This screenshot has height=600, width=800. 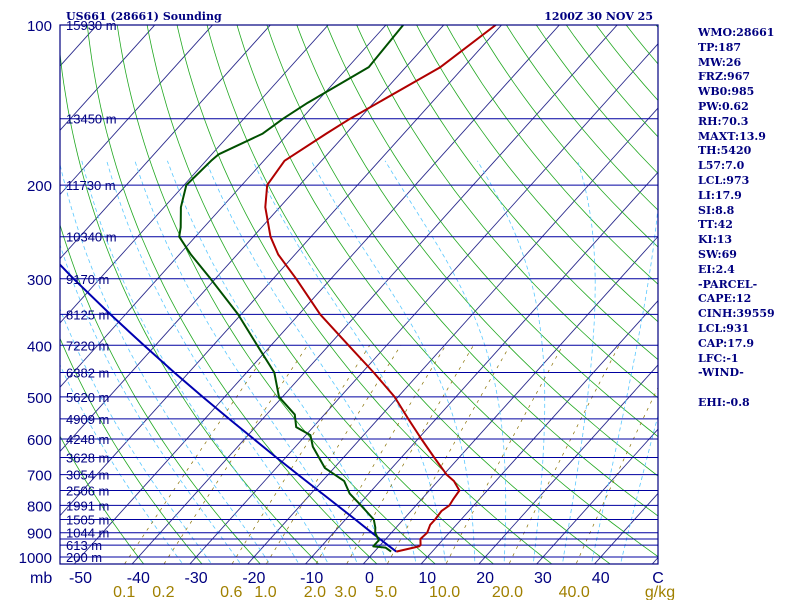 What do you see at coordinates (724, 77) in the screenshot?
I see `index-item: FRZ:967` at bounding box center [724, 77].